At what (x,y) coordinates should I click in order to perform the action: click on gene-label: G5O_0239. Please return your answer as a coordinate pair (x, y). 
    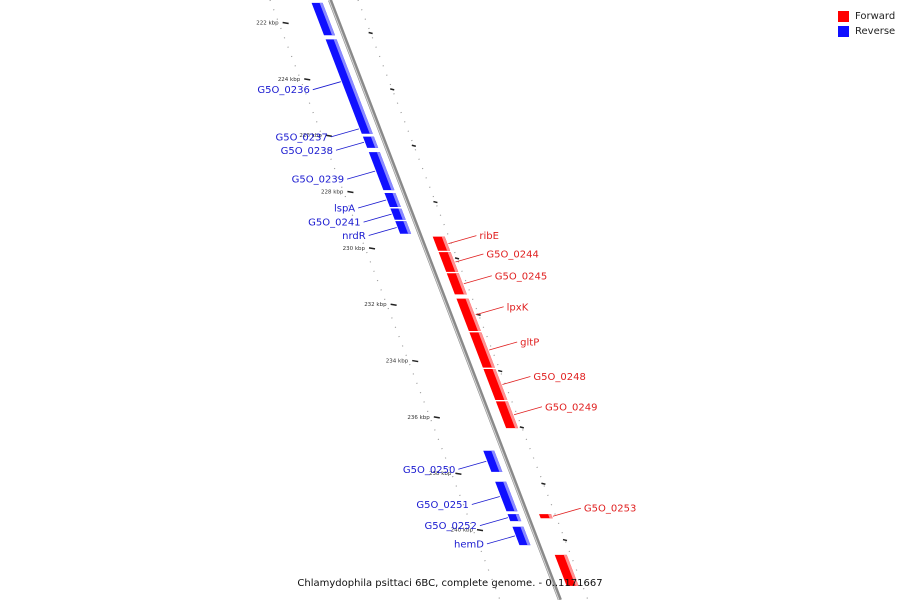
    Looking at the image, I should click on (318, 180).